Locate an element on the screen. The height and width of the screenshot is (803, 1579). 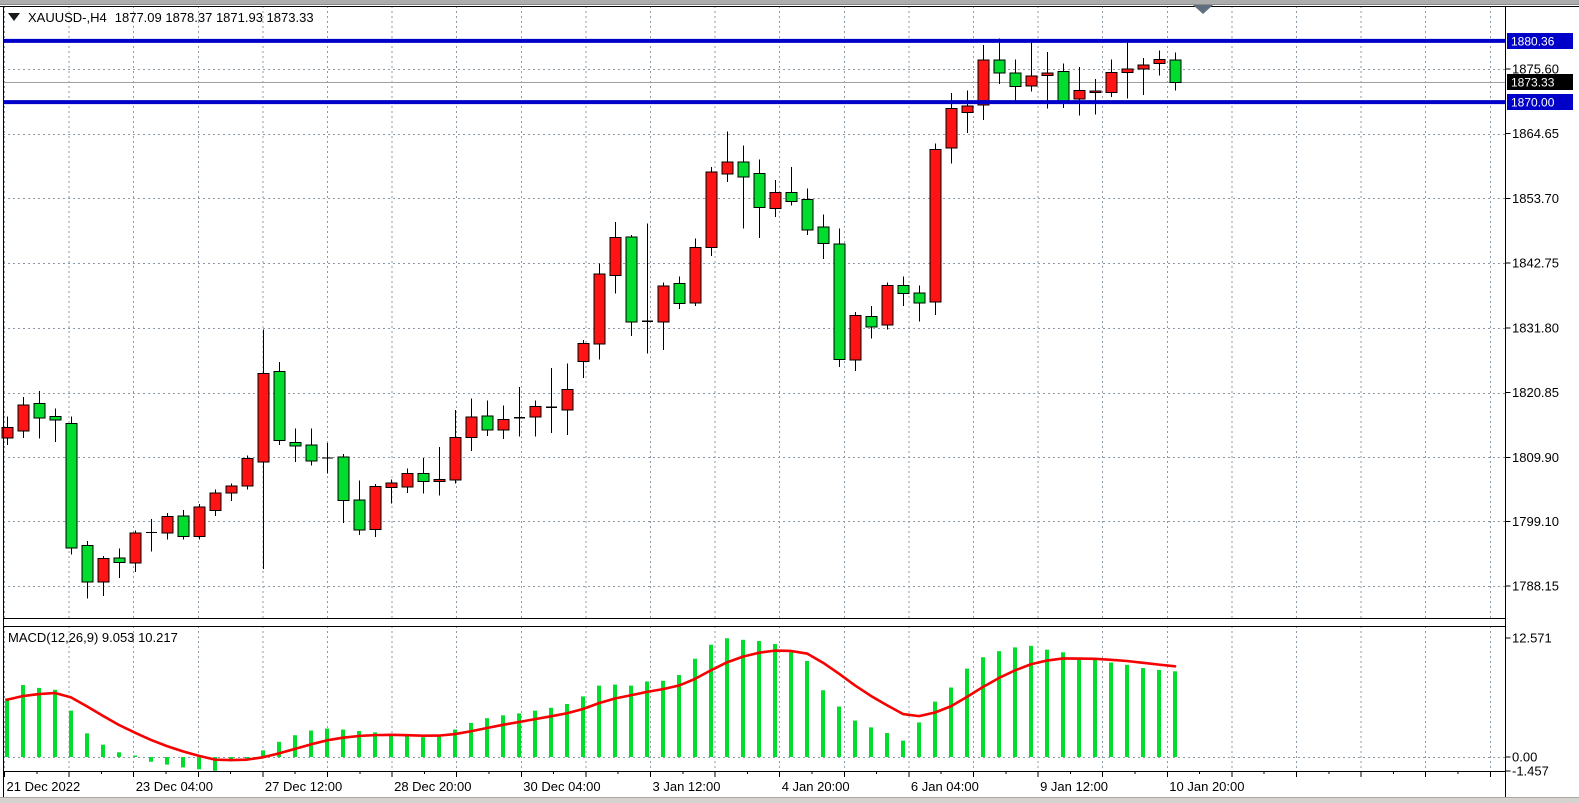
time-axis-label: 10 Jan 20:00 is located at coordinates (1206, 786).